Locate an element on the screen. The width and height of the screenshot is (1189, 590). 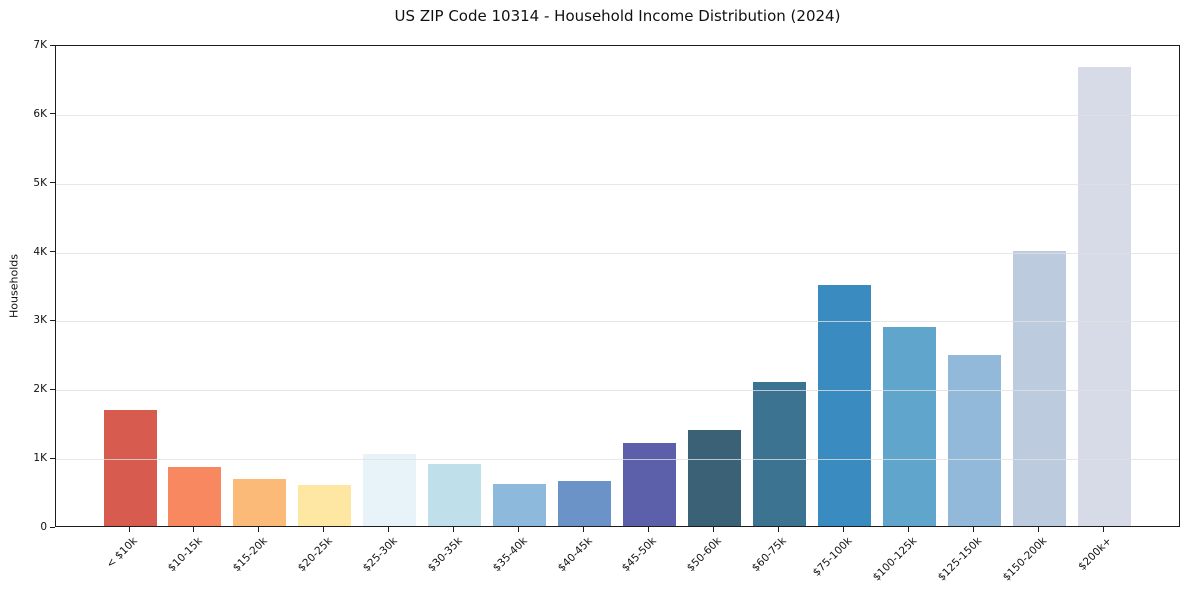
x-tick-label-125-150k: $125-150k is located at coordinates (960, 559).